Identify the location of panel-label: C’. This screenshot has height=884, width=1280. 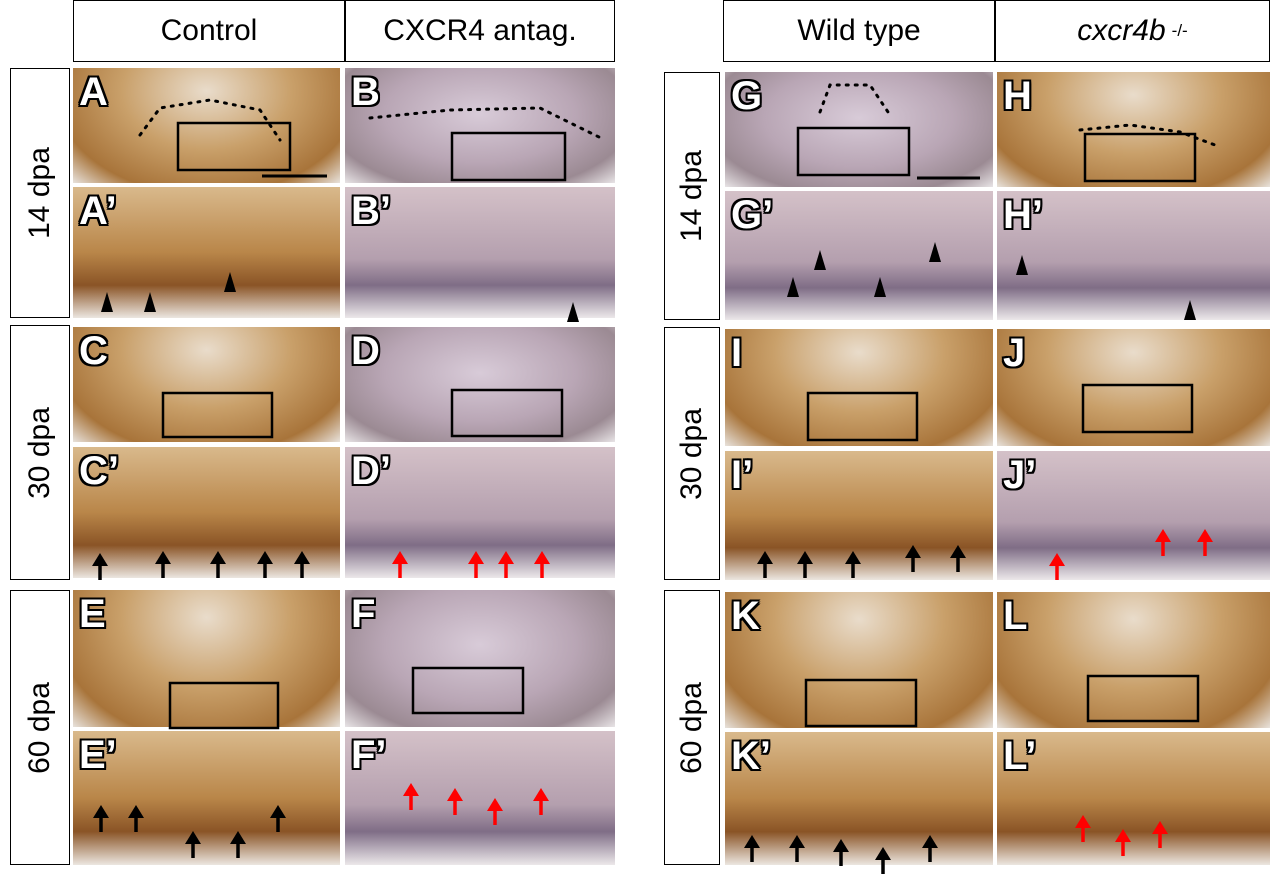
(99, 471).